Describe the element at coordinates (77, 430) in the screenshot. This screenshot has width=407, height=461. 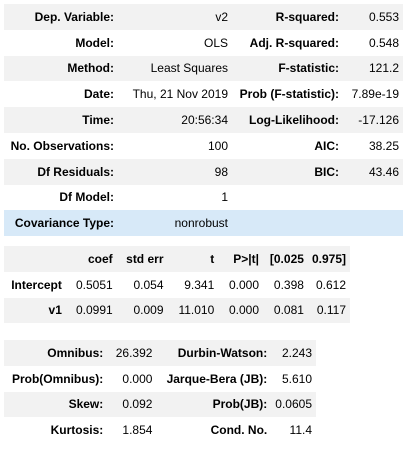
I see `diagnostic-label: Kurtosis:` at that location.